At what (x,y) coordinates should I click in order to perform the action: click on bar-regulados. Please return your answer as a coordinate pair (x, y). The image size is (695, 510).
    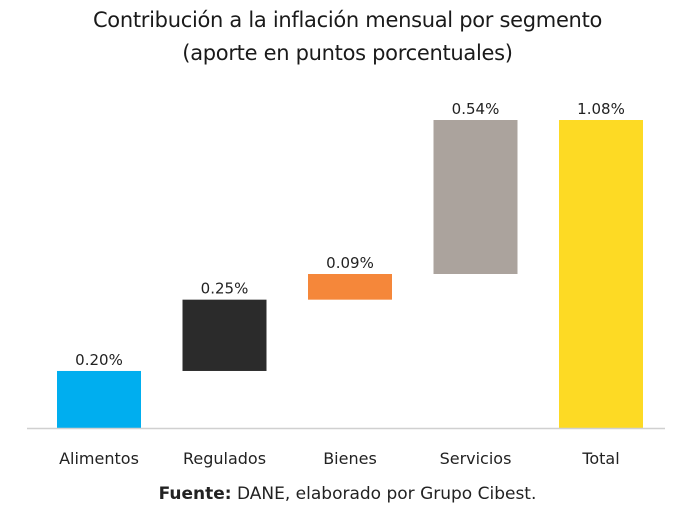
    Looking at the image, I should click on (224, 335).